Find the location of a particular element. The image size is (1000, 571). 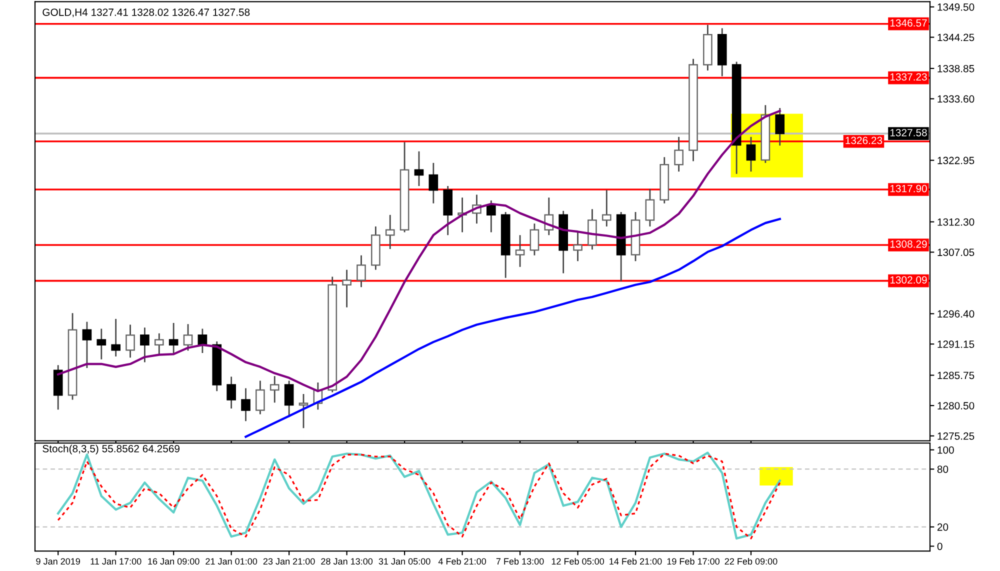

ref-line-label: 1327.58 is located at coordinates (908, 132).